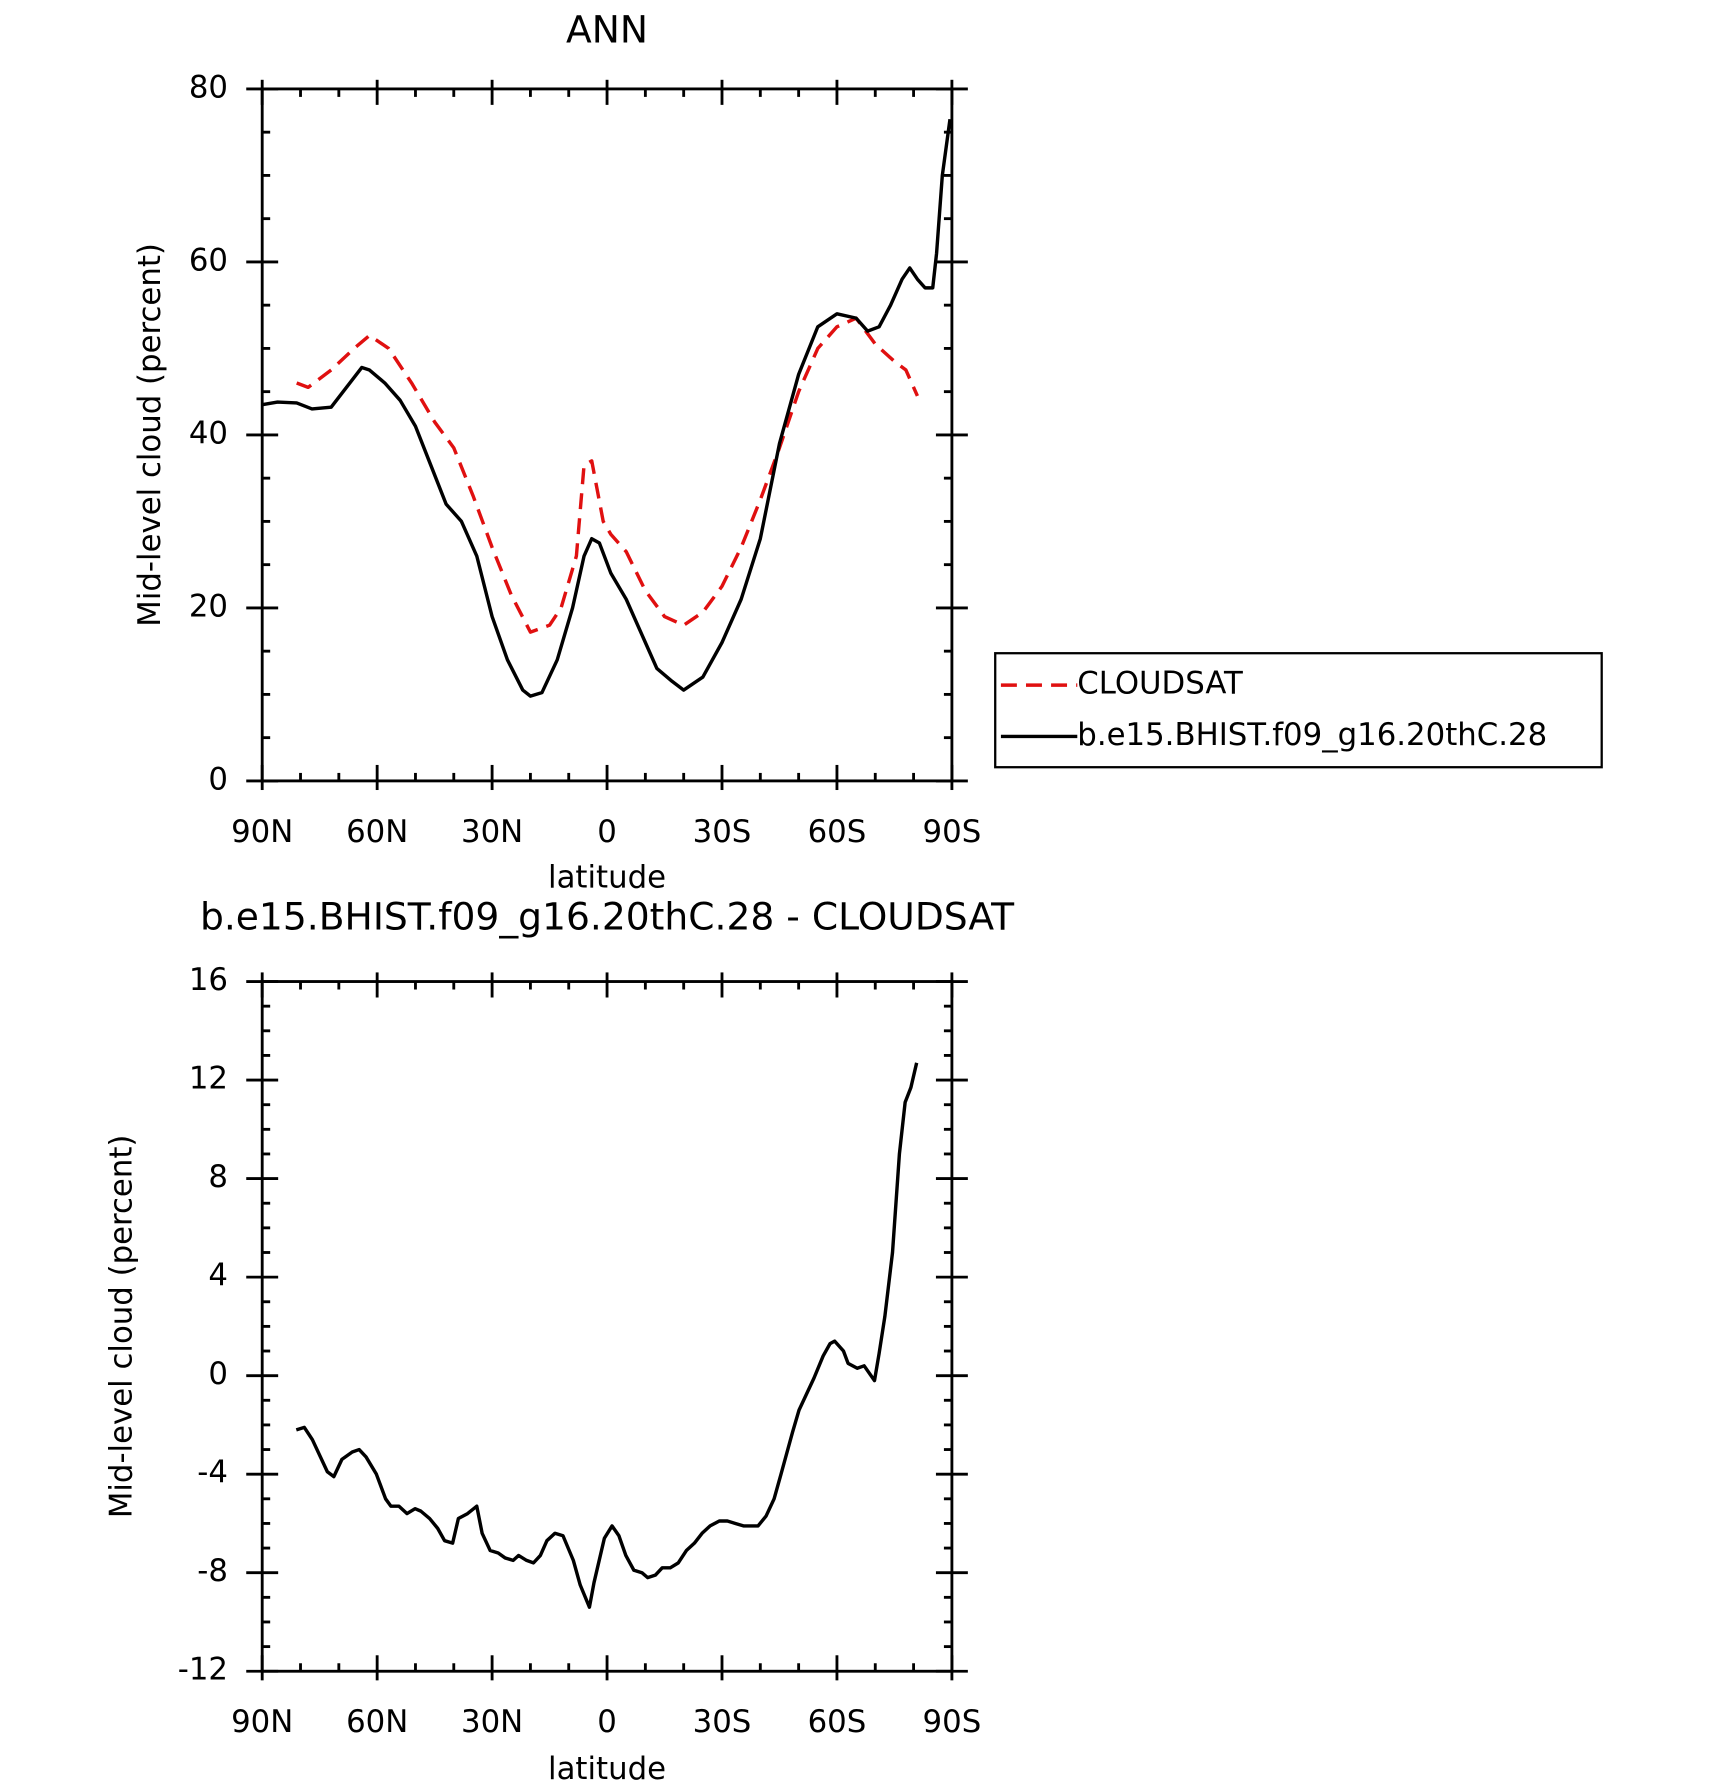 Image resolution: width=1710 pixels, height=1789 pixels. Describe the element at coordinates (218, 1276) in the screenshot. I see `y-tick-label: 4` at that location.